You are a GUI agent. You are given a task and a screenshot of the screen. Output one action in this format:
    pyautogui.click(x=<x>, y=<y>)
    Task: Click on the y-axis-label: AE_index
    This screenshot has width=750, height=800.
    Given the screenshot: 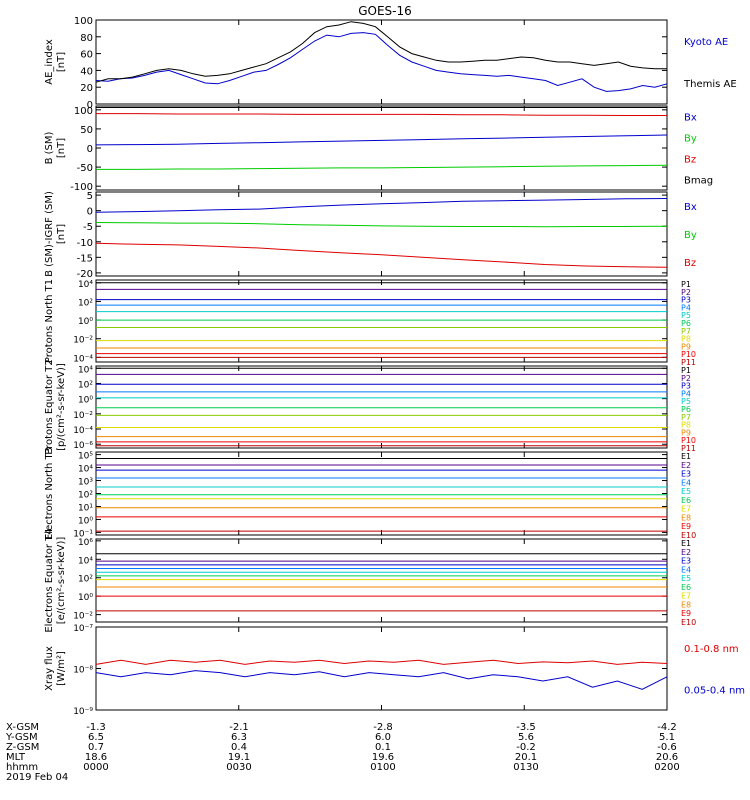 What is the action you would take?
    pyautogui.click(x=49, y=62)
    